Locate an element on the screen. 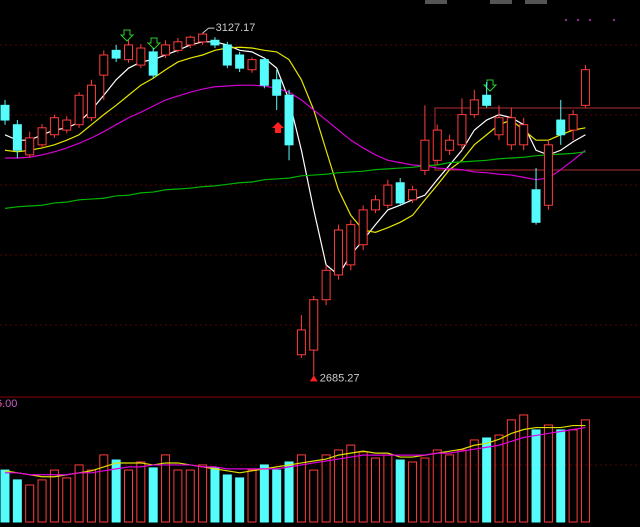  low-label: 2685.27 is located at coordinates (340, 378).